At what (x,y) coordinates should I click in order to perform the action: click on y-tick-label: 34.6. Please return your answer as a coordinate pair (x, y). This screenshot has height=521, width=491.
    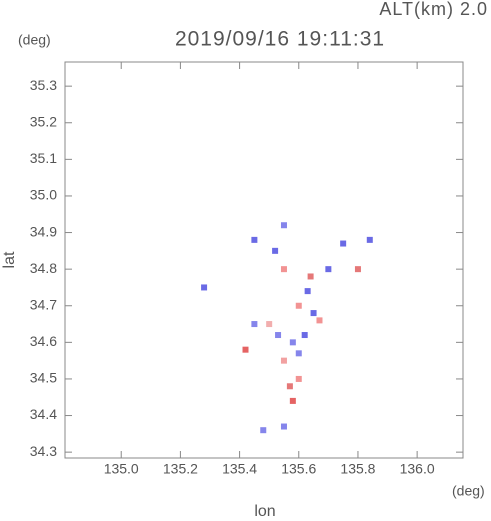
    Looking at the image, I should click on (43, 341).